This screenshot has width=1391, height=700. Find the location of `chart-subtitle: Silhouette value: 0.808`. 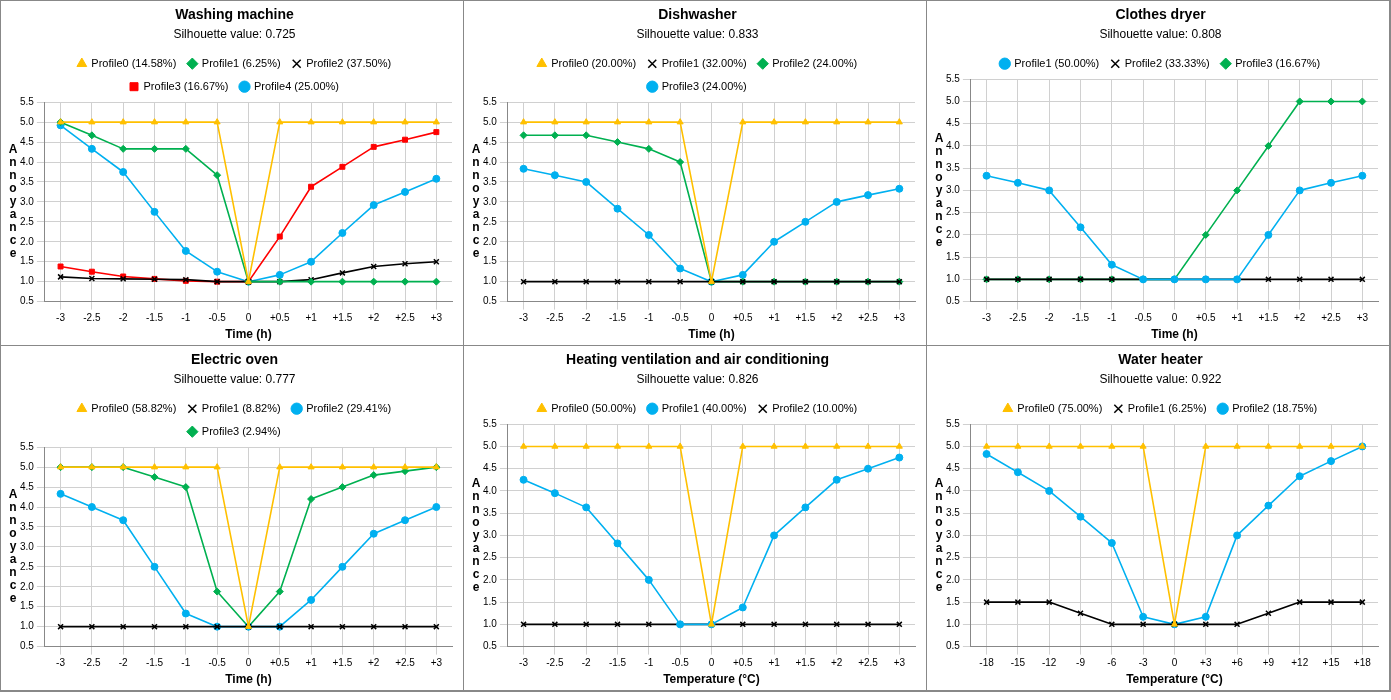

chart-subtitle: Silhouette value: 0.808 is located at coordinates (1160, 34).